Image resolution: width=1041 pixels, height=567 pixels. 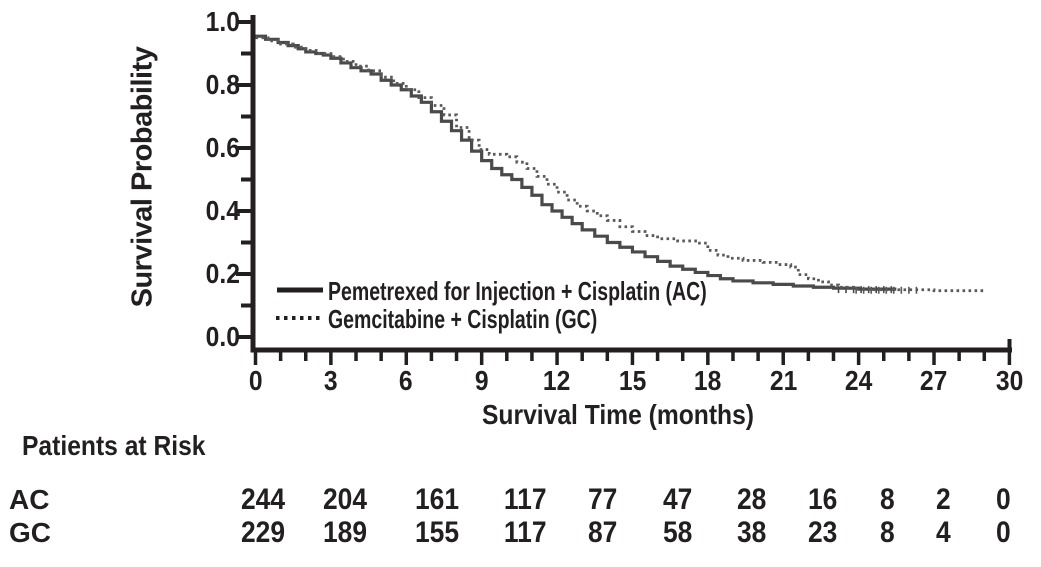 I want to click on risk-value-ac: 16, so click(x=823, y=500).